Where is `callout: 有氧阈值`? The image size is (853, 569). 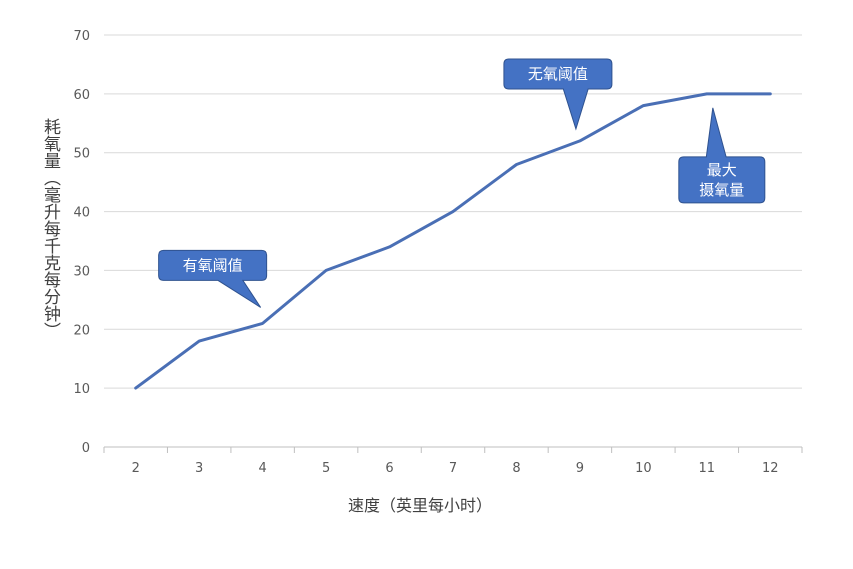 callout: 有氧阈值 is located at coordinates (213, 278).